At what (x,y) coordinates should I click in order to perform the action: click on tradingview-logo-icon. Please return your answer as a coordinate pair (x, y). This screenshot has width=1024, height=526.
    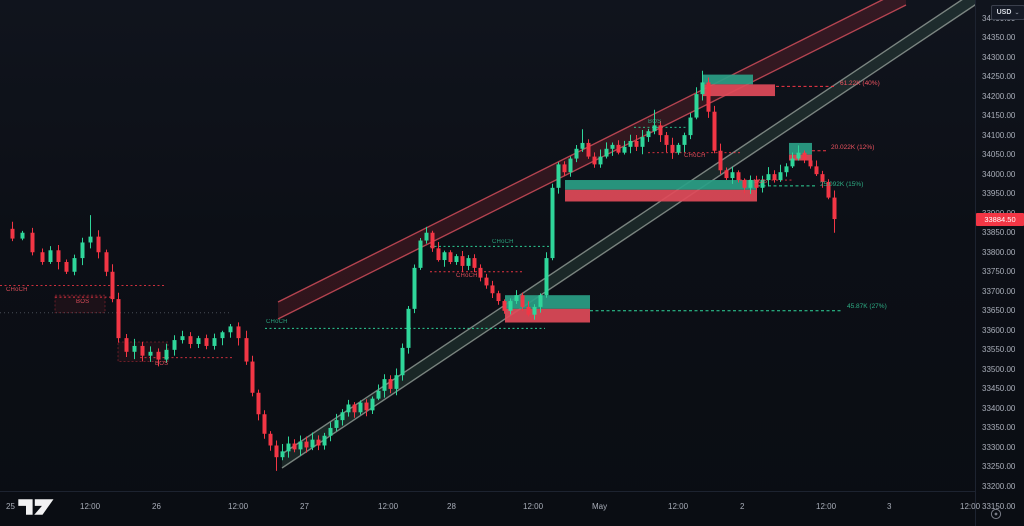
    Looking at the image, I should click on (36, 507).